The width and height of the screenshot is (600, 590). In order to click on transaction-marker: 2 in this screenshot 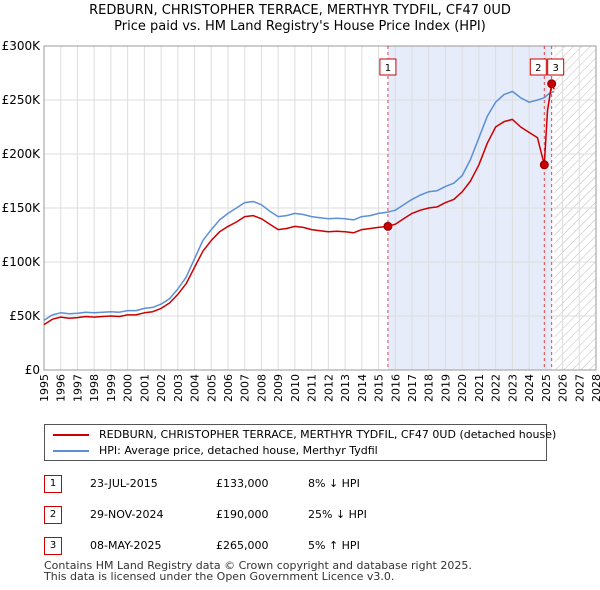, I will do `click(53, 515)`.